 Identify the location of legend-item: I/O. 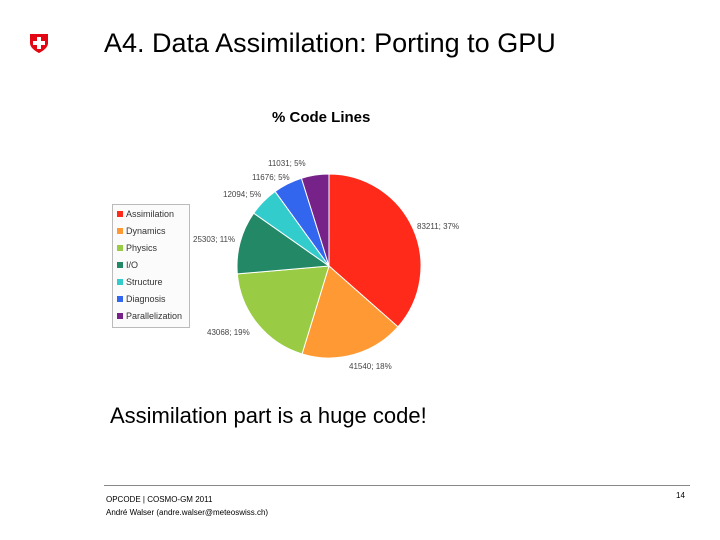
(151, 264).